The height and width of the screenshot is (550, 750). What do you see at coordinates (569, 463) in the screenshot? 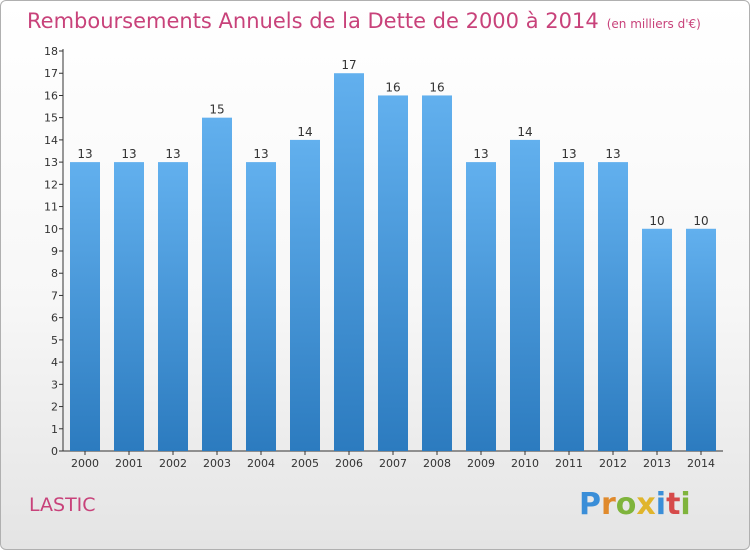
I see `x-tick-label: 2011` at bounding box center [569, 463].